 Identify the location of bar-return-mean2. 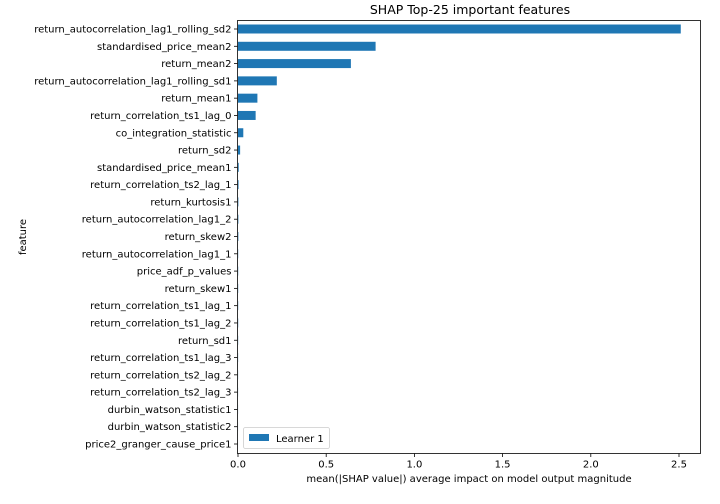
(294, 64).